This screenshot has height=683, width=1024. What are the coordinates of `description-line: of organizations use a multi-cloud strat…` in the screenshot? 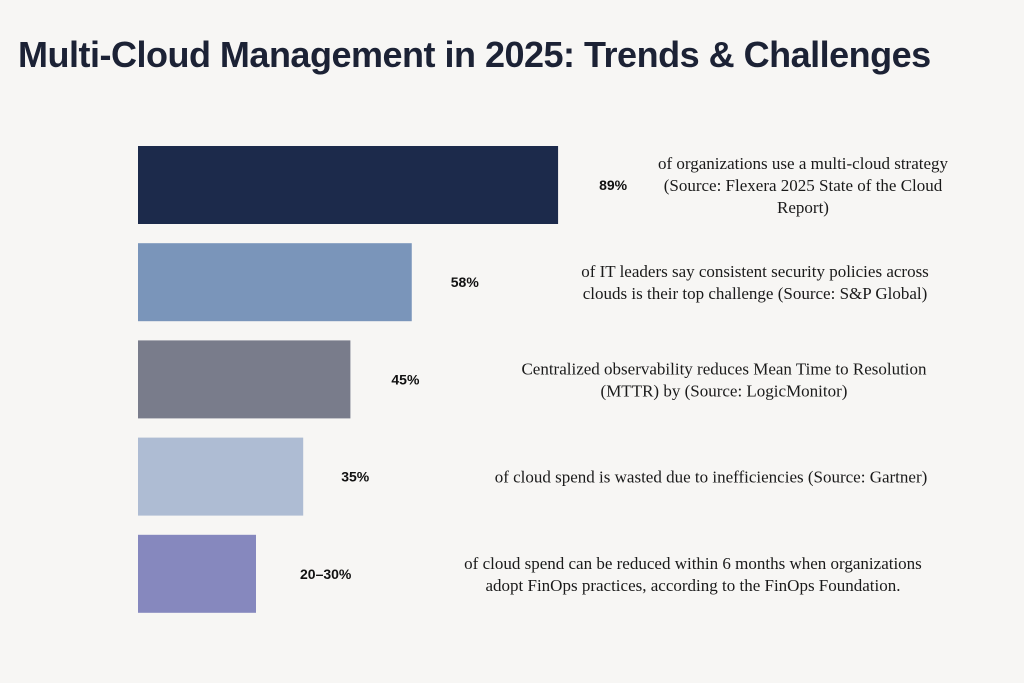 It's located at (803, 163).